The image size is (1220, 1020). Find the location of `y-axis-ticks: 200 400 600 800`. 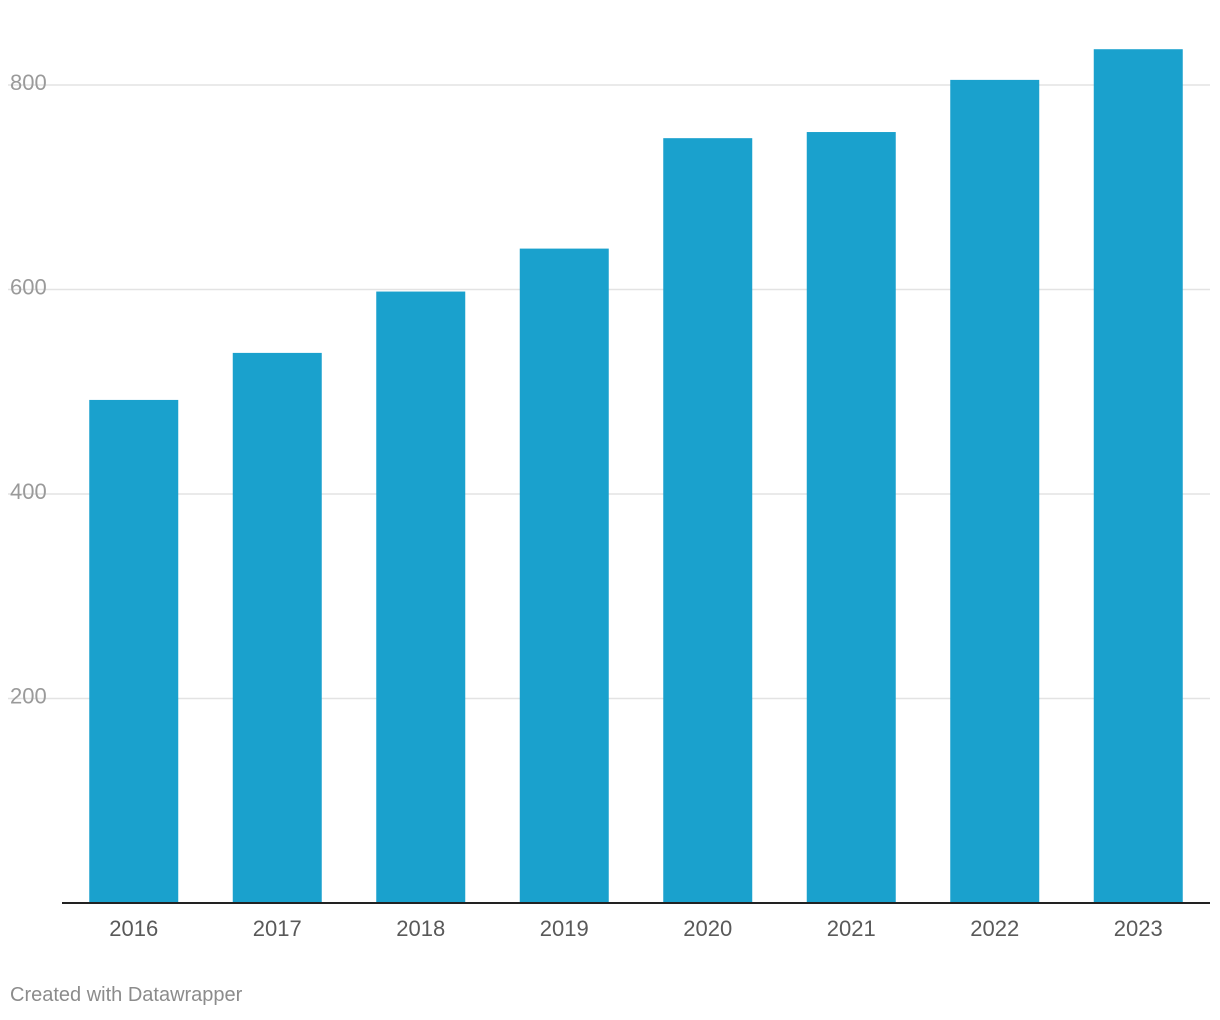

y-axis-ticks: 200 400 600 800 is located at coordinates (28, 389).